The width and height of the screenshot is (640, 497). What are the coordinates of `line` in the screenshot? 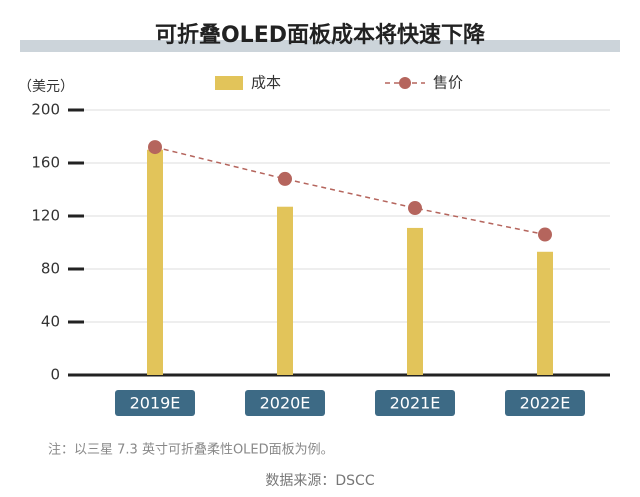 It's located at (350, 191).